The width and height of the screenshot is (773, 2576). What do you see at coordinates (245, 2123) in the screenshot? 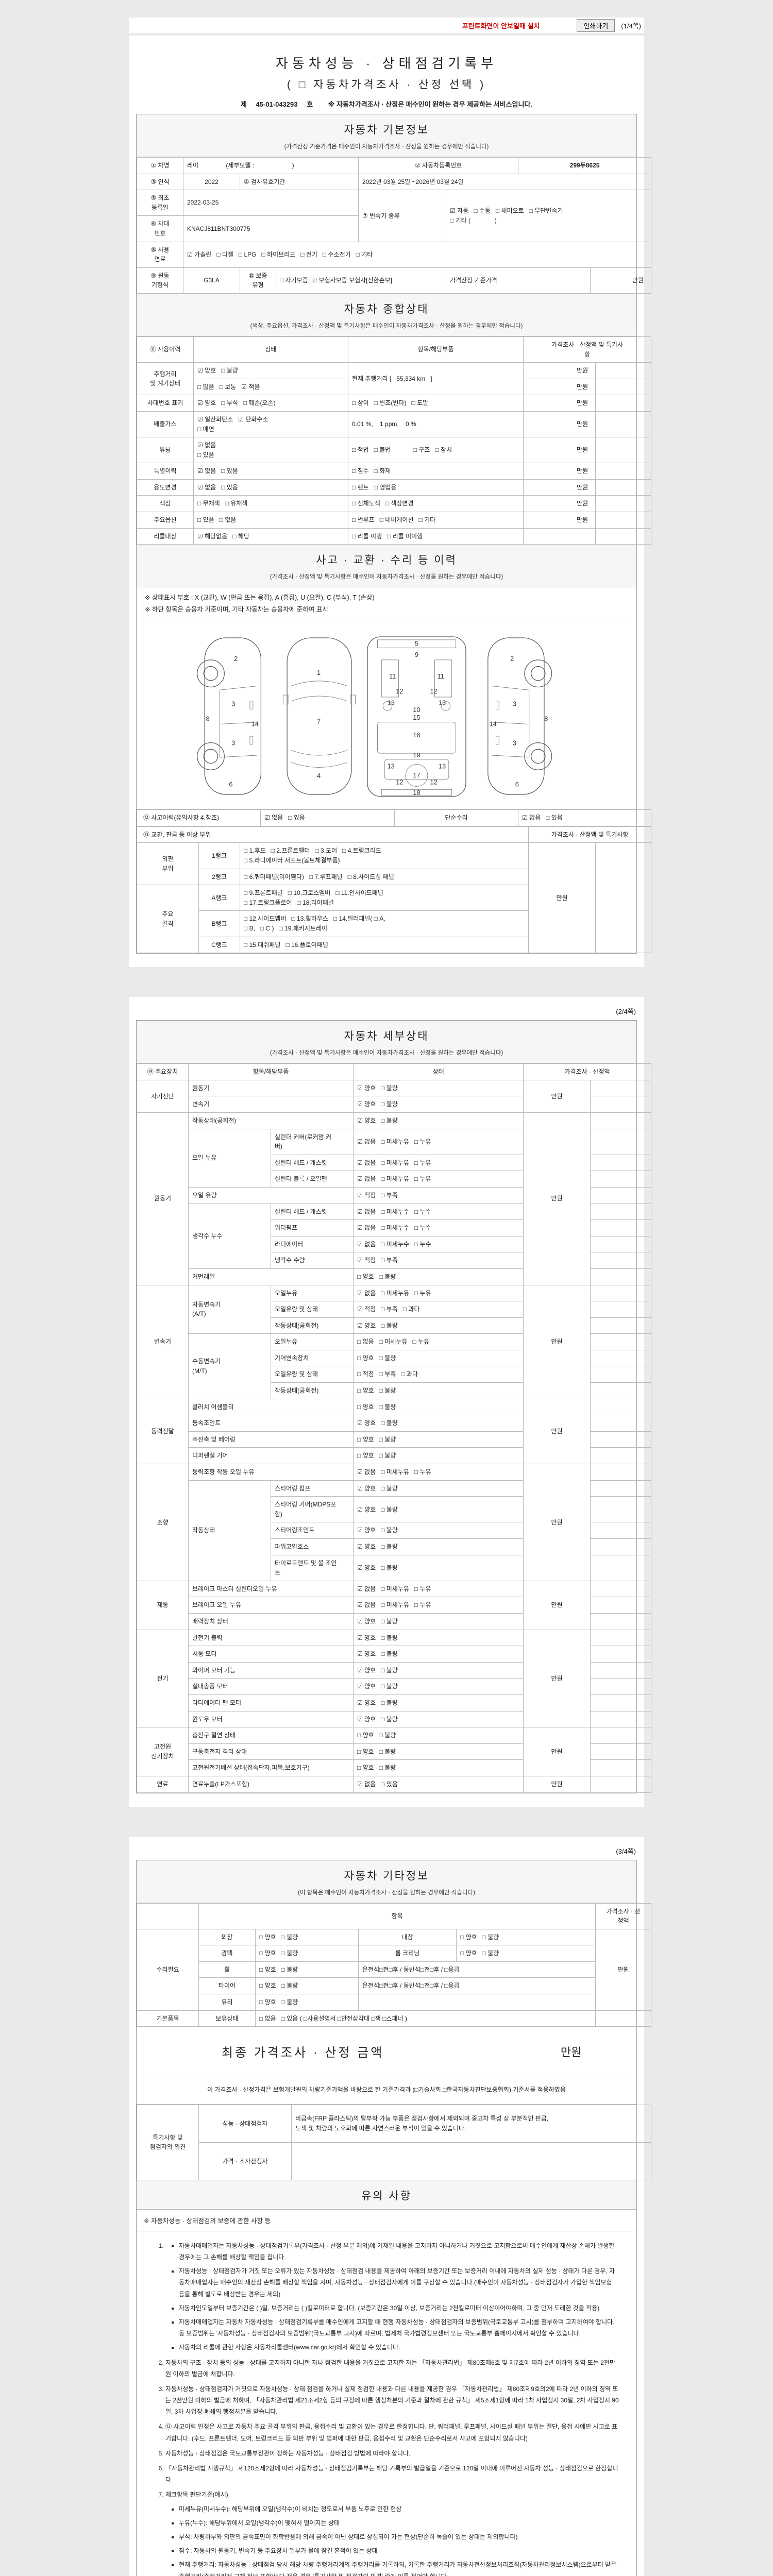
I see `label-cell: 성능 · 상태점검자` at bounding box center [245, 2123].